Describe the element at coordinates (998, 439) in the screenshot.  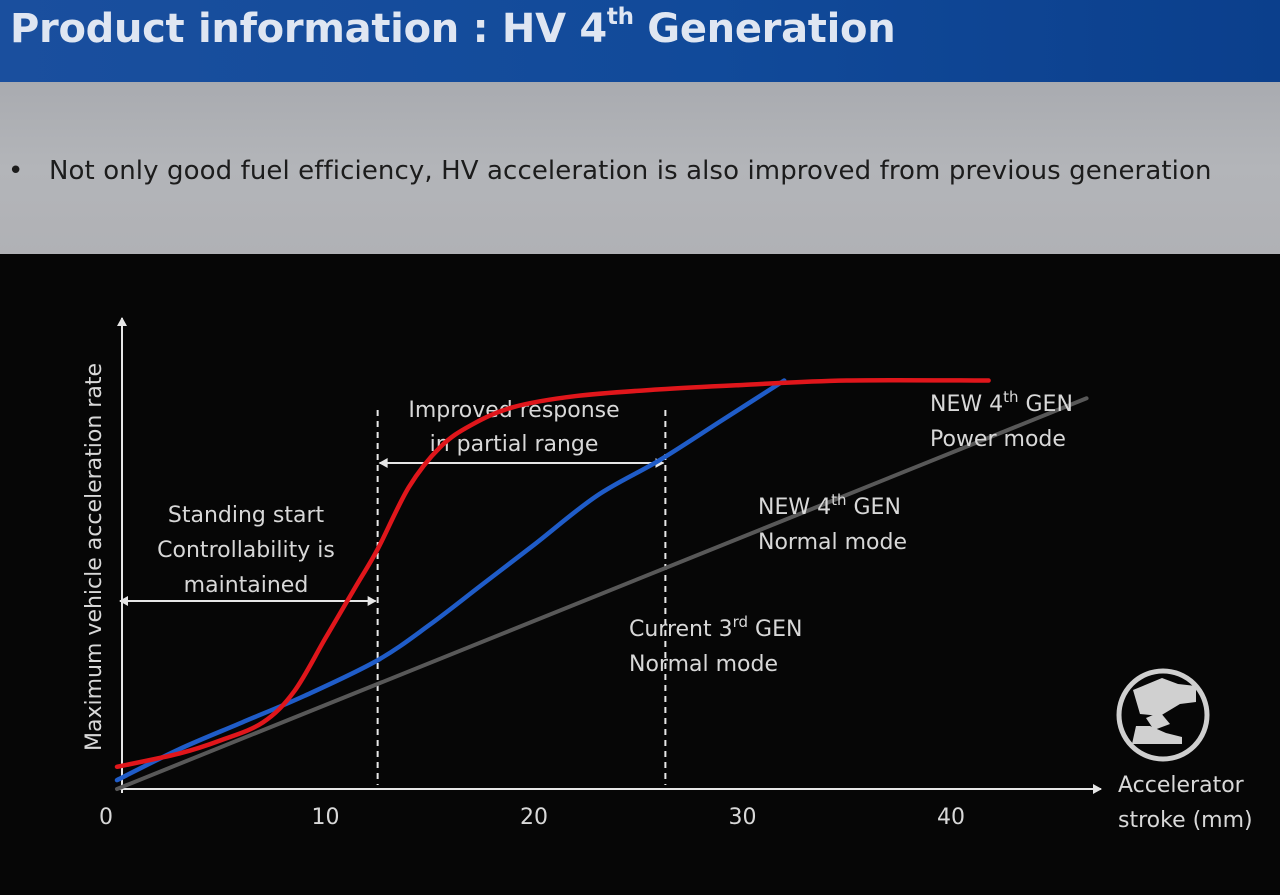
I see `series-label-red-line-2: Power mode` at that location.